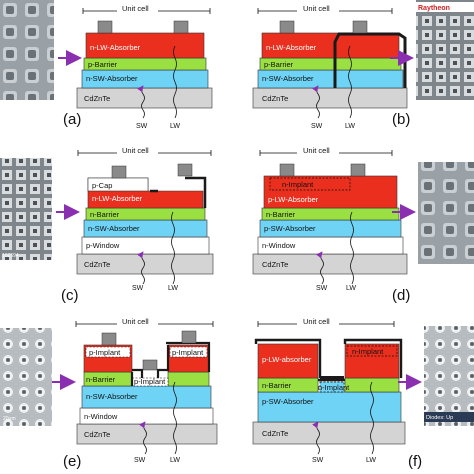 Image resolution: width=474 pixels, height=474 pixels. What do you see at coordinates (330, 45) in the screenshot?
I see `lw-absorber-layer-b` at bounding box center [330, 45].